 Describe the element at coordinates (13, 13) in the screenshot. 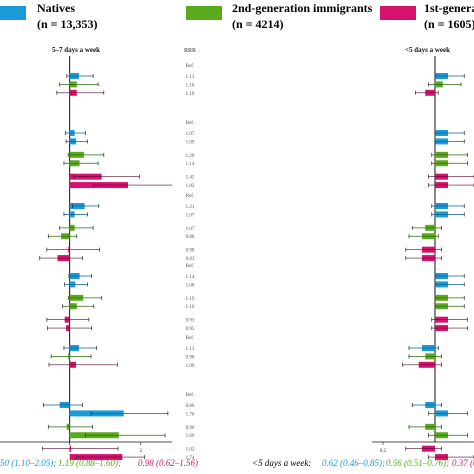

I see `legend-swatch-natives` at that location.